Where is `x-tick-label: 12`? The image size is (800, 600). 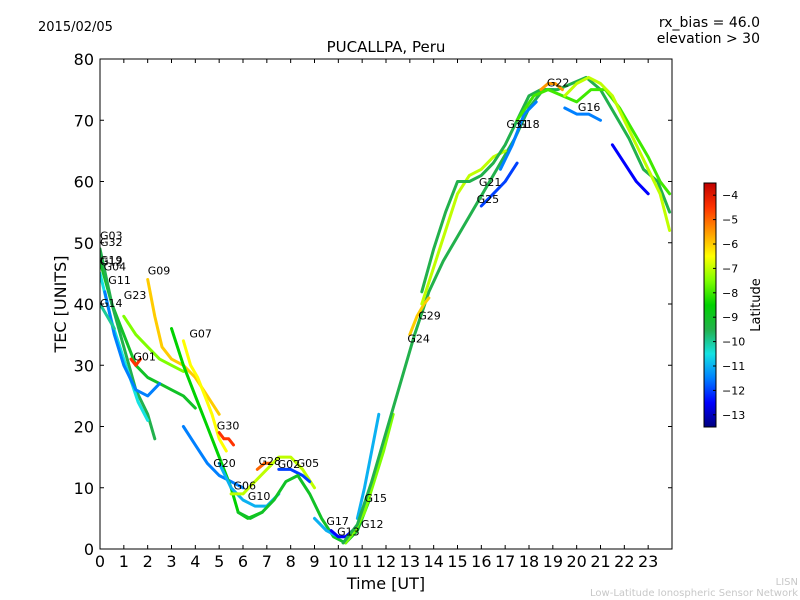 x-tick-label: 12 is located at coordinates (386, 561).